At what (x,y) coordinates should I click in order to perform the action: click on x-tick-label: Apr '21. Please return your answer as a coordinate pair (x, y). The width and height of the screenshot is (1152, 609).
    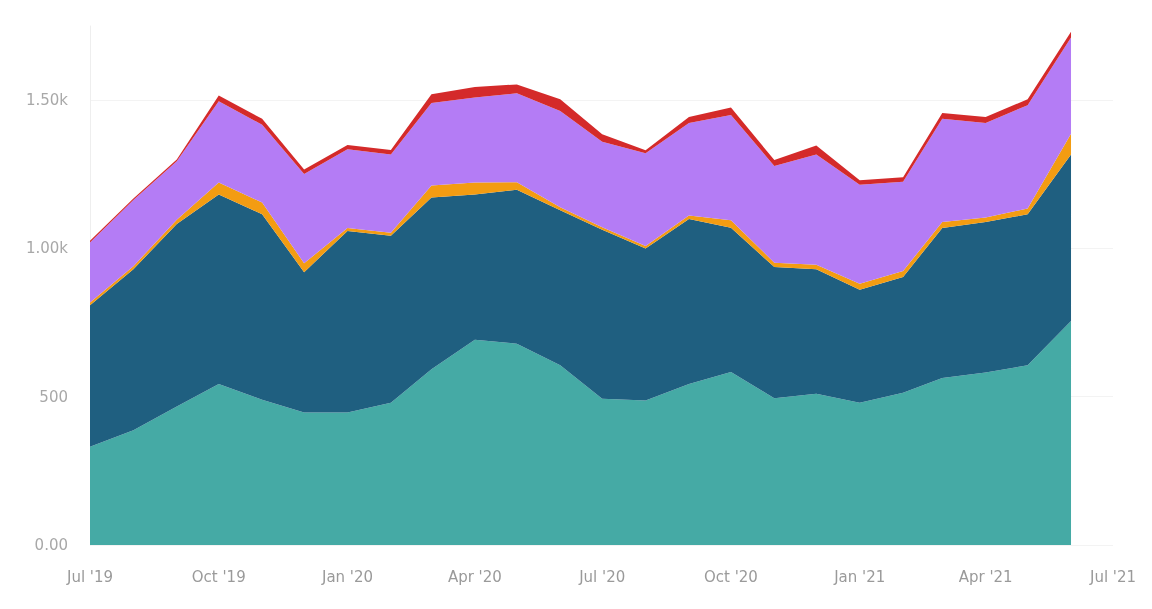
    Looking at the image, I should click on (985, 576).